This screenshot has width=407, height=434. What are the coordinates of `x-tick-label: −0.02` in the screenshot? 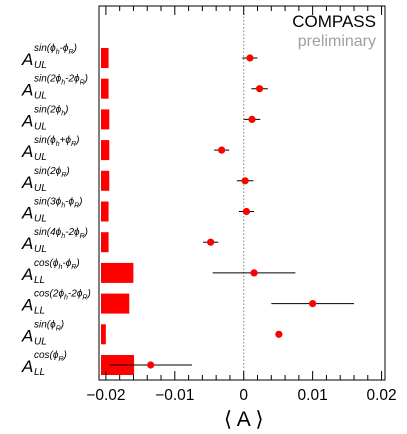 It's located at (105, 395).